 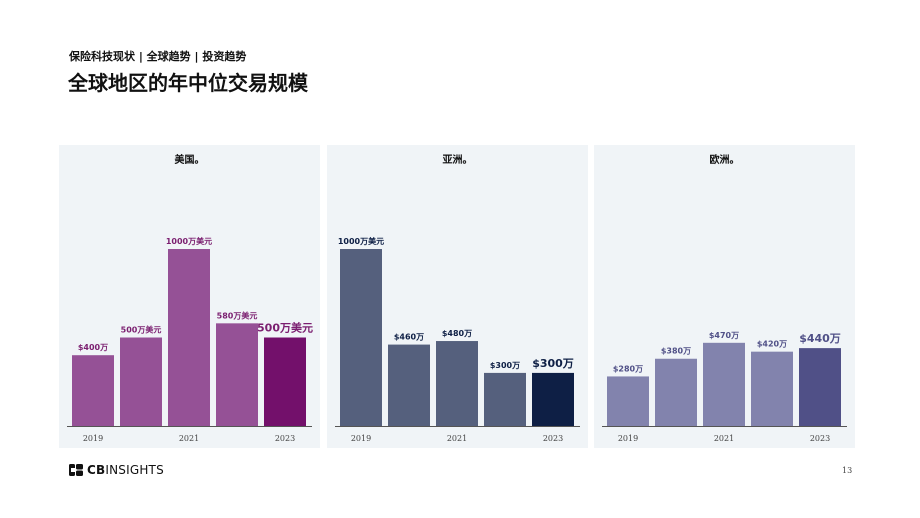 What do you see at coordinates (189, 241) in the screenshot?
I see `data-label-2021: 1000万美元` at bounding box center [189, 241].